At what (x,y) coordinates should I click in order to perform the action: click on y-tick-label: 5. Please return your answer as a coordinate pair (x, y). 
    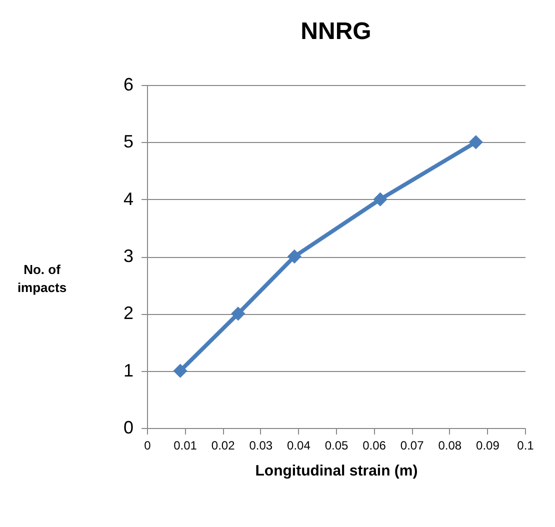
    Looking at the image, I should click on (128, 142).